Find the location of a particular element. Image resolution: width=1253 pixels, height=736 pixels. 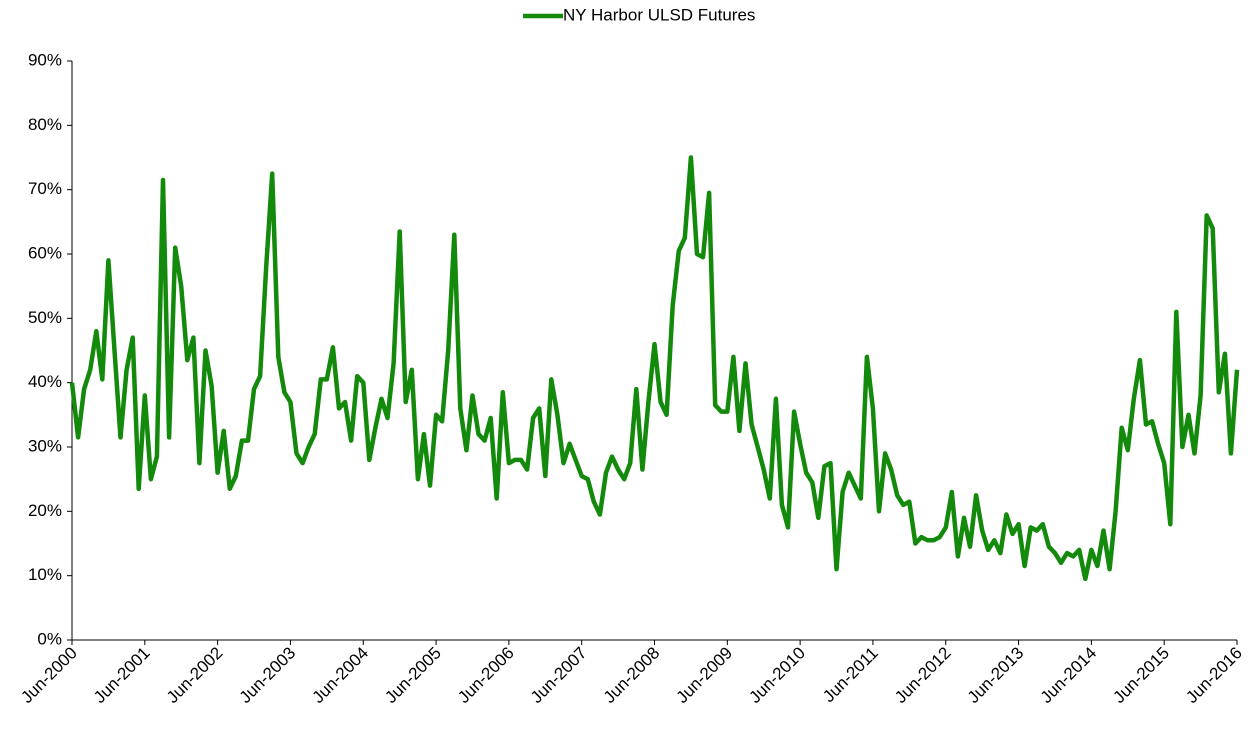

x-tick-label: Jun-2006 is located at coordinates (486, 675).